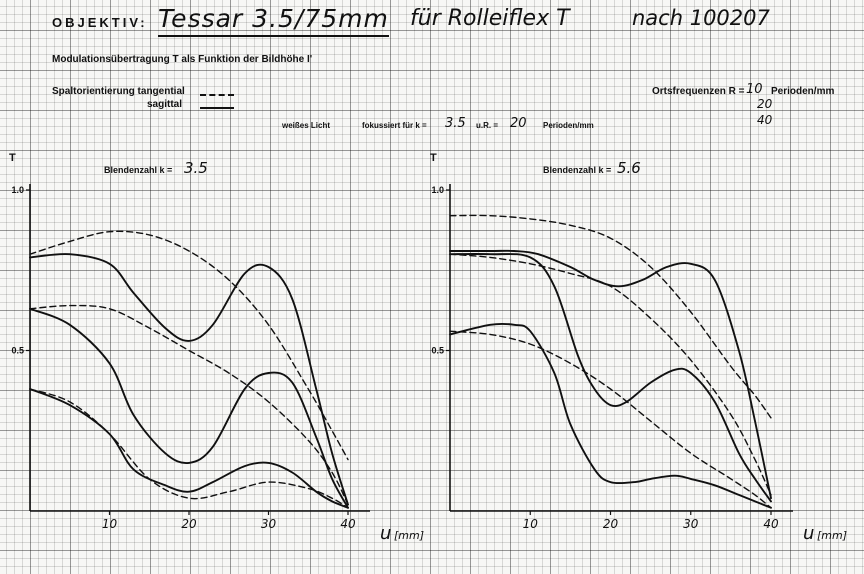 The image size is (864, 574). I want to click on condition-r-value: 20, so click(518, 123).